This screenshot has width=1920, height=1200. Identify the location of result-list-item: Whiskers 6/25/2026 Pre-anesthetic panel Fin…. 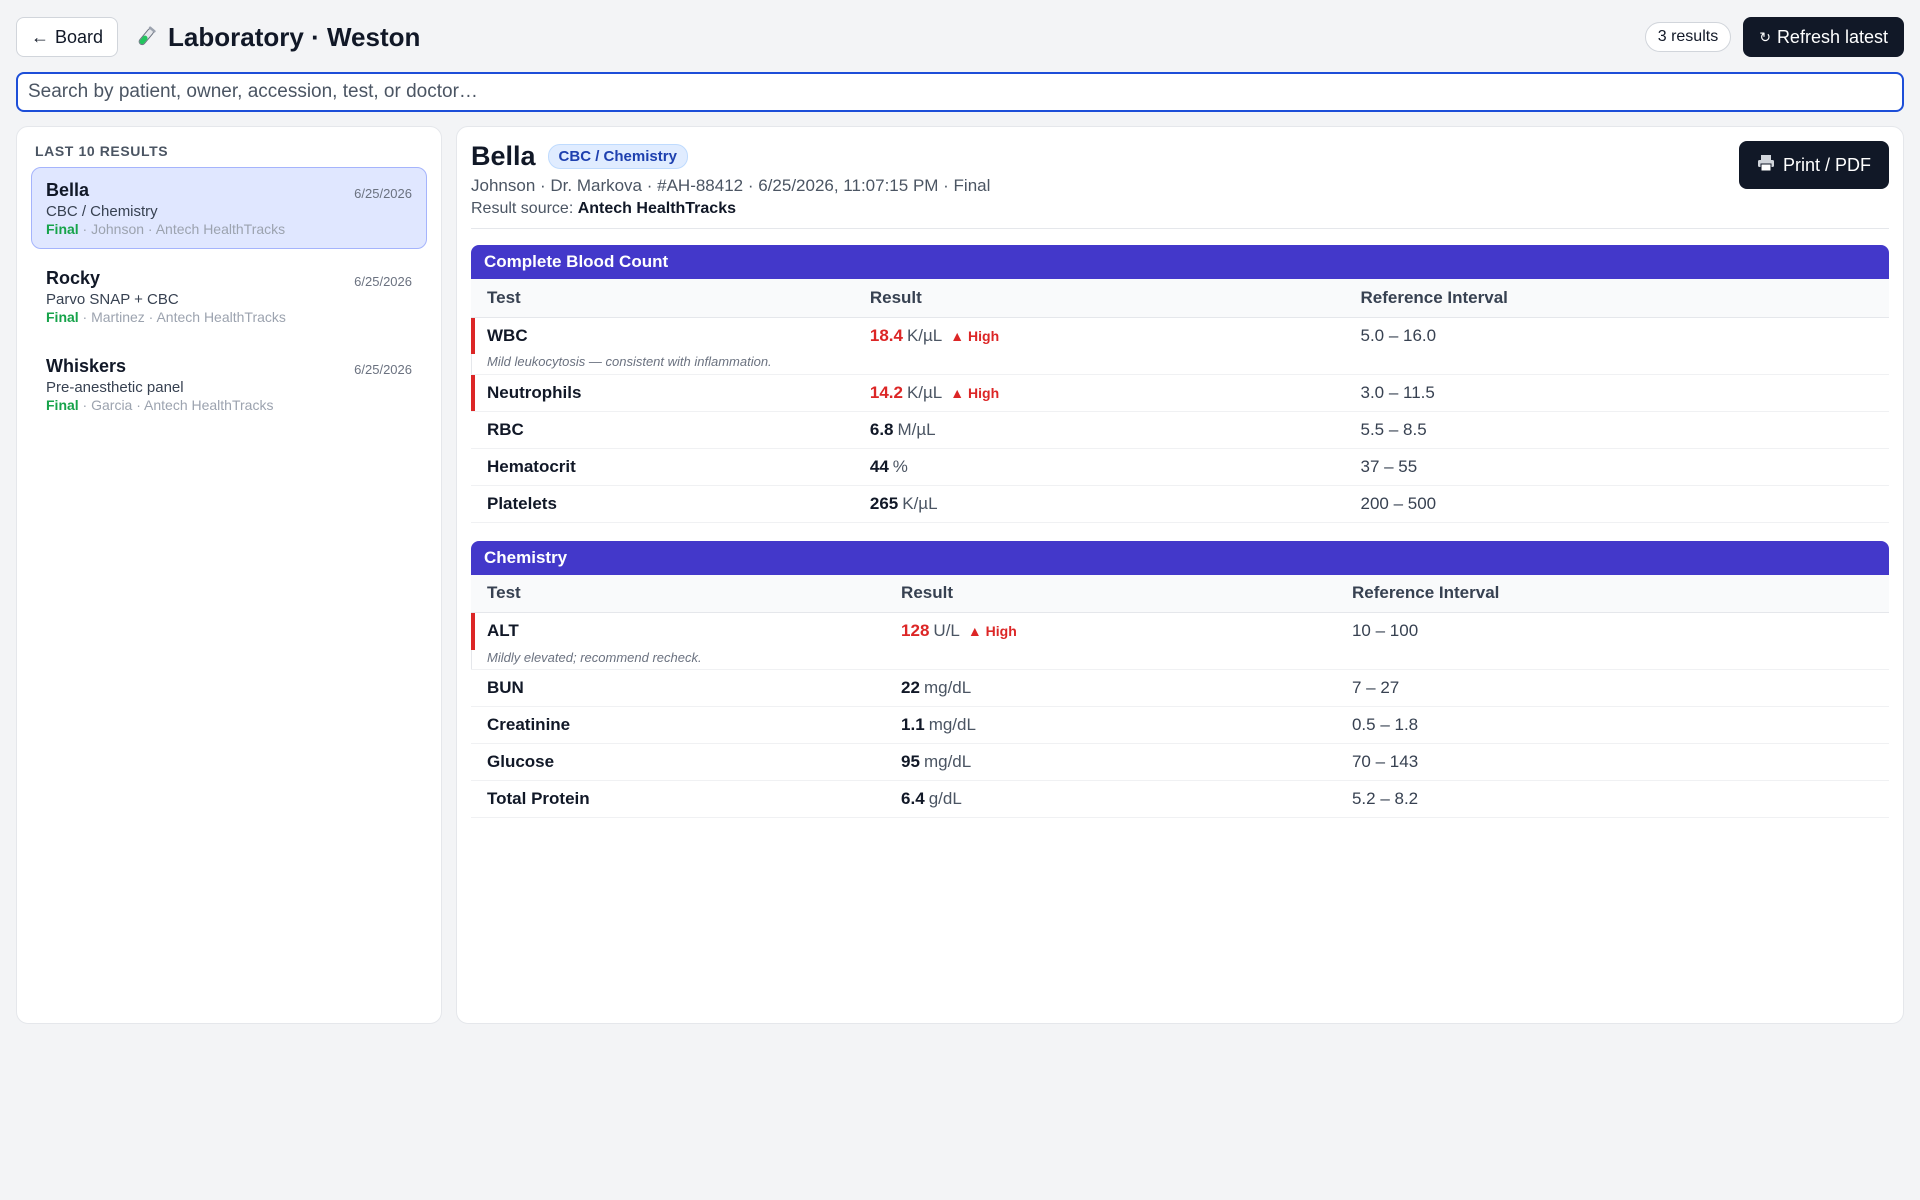
(229, 384).